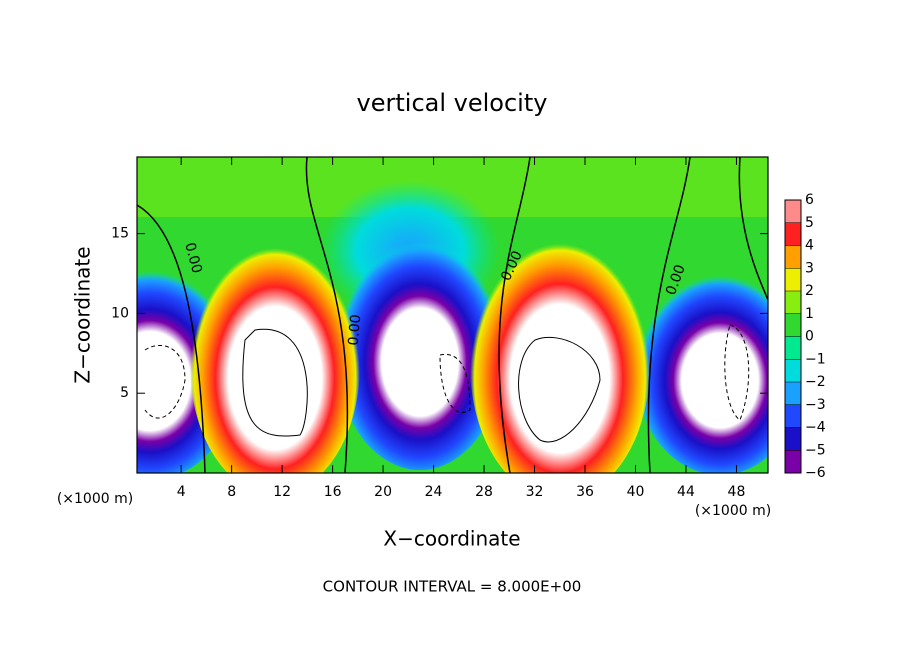 The height and width of the screenshot is (654, 904). Describe the element at coordinates (451, 539) in the screenshot. I see `x-axis-label: X−coordinate` at that location.